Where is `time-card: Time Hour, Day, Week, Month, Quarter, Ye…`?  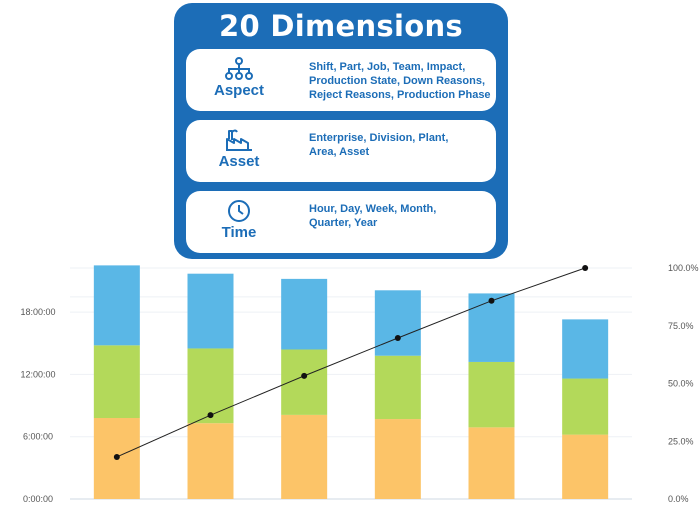 time-card: Time Hour, Day, Week, Month, Quarter, Ye… is located at coordinates (341, 222).